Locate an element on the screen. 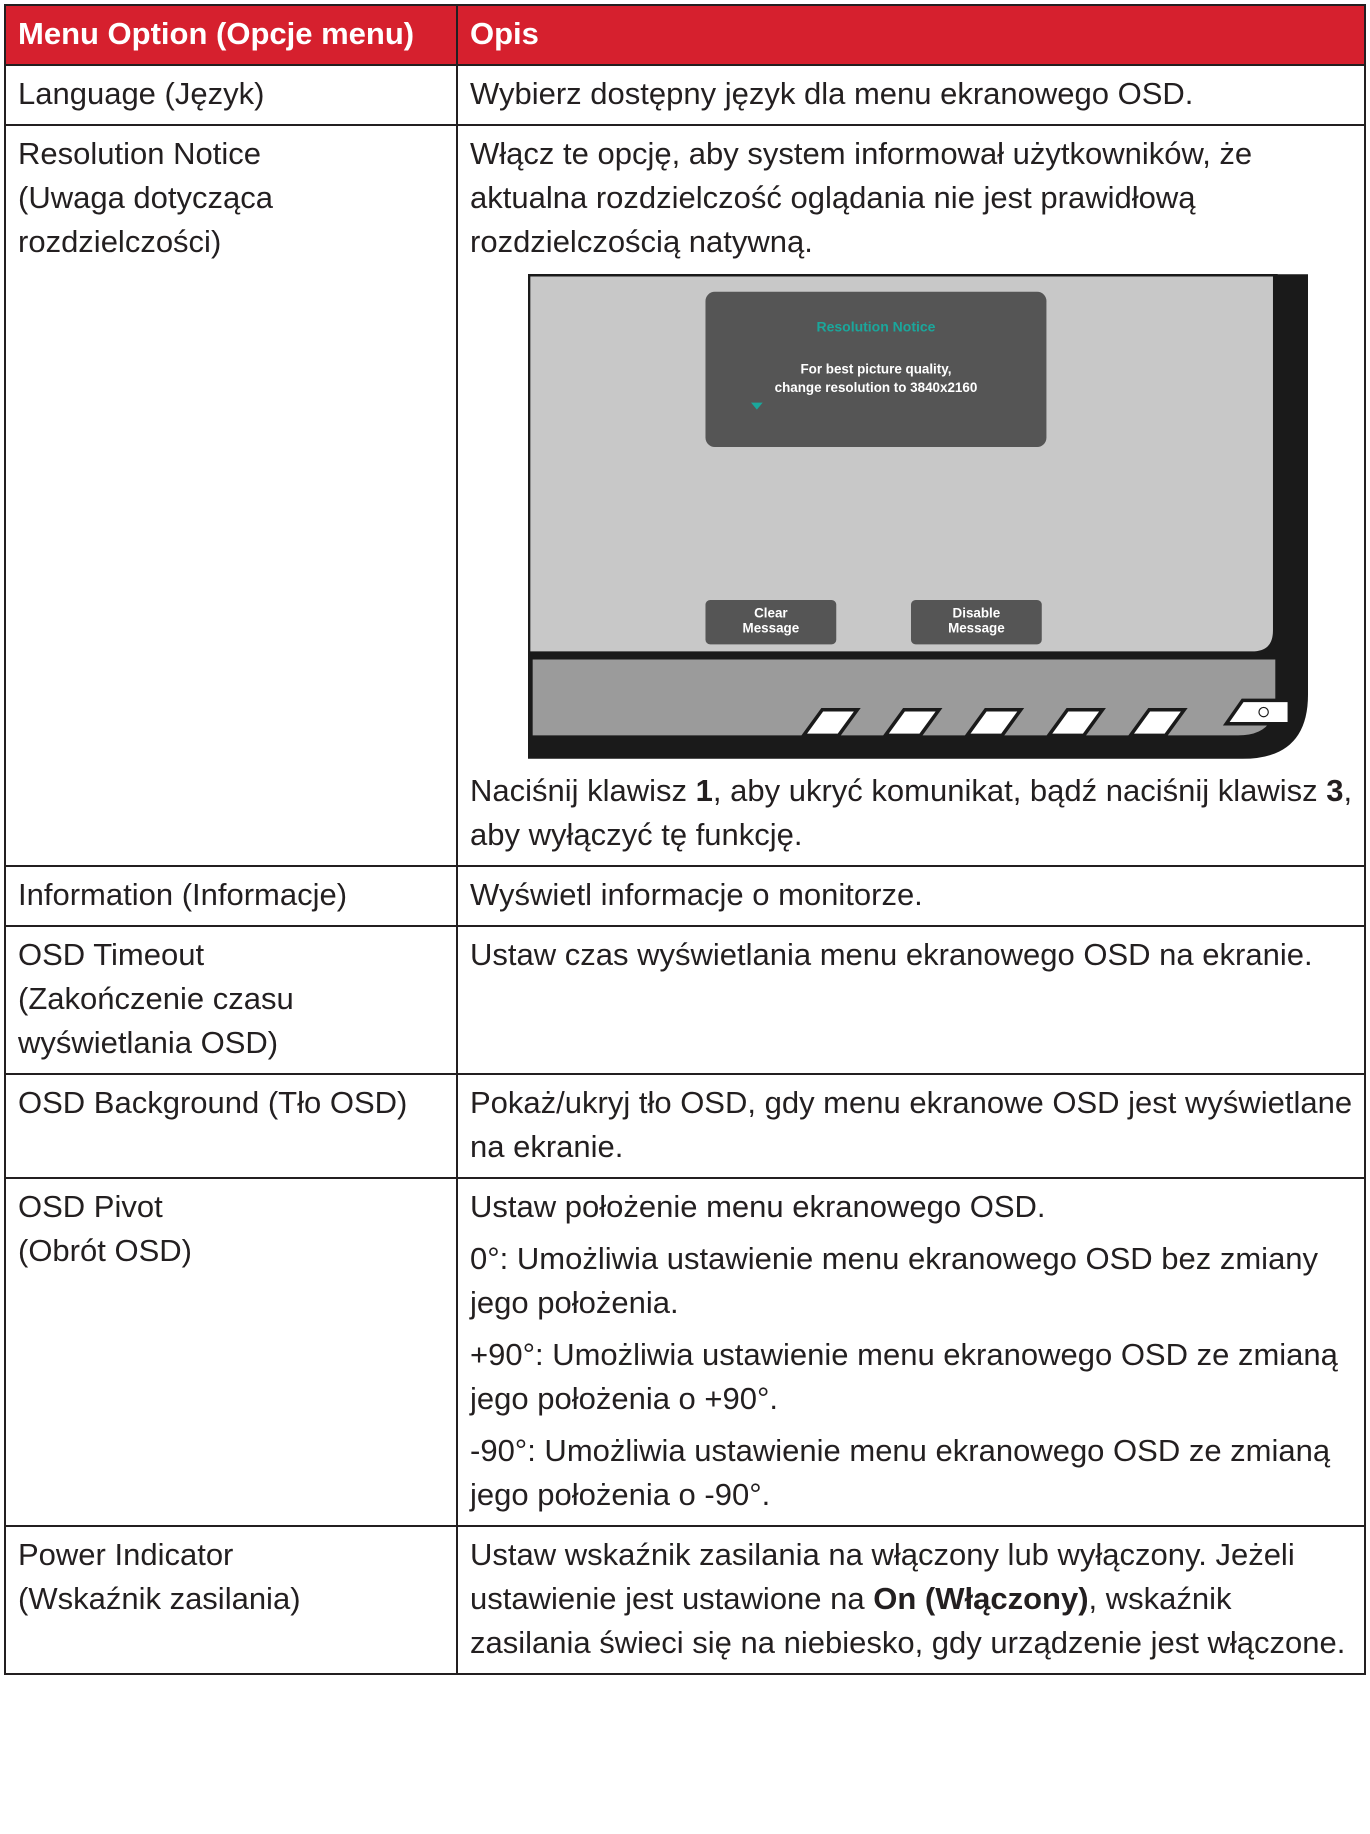  option-cell: OSD Background (Tło OSD) is located at coordinates (231, 1126).